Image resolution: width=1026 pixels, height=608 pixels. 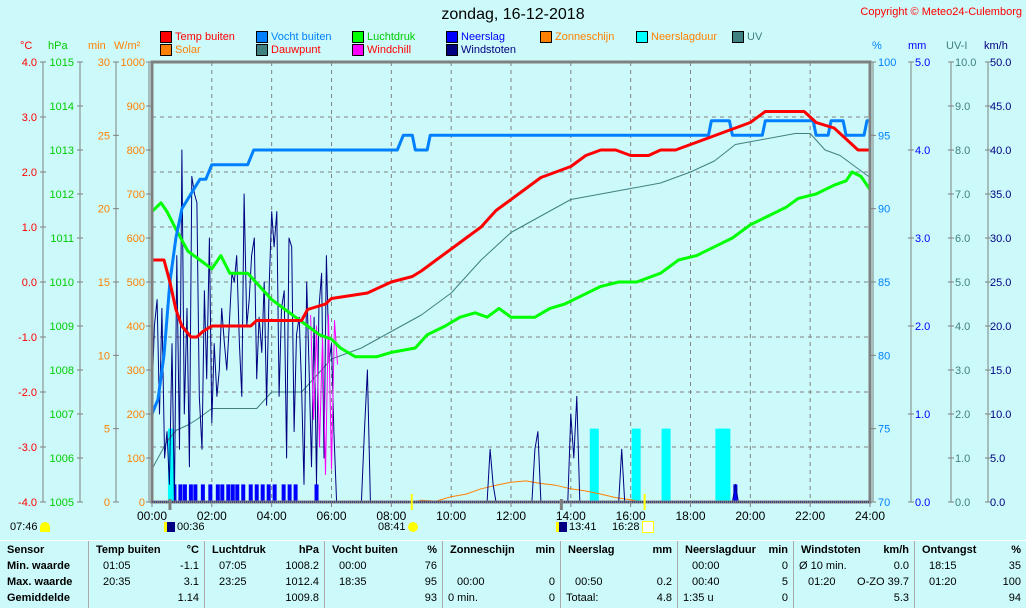 I want to click on tick-label-press: 1015, so click(x=62, y=63).